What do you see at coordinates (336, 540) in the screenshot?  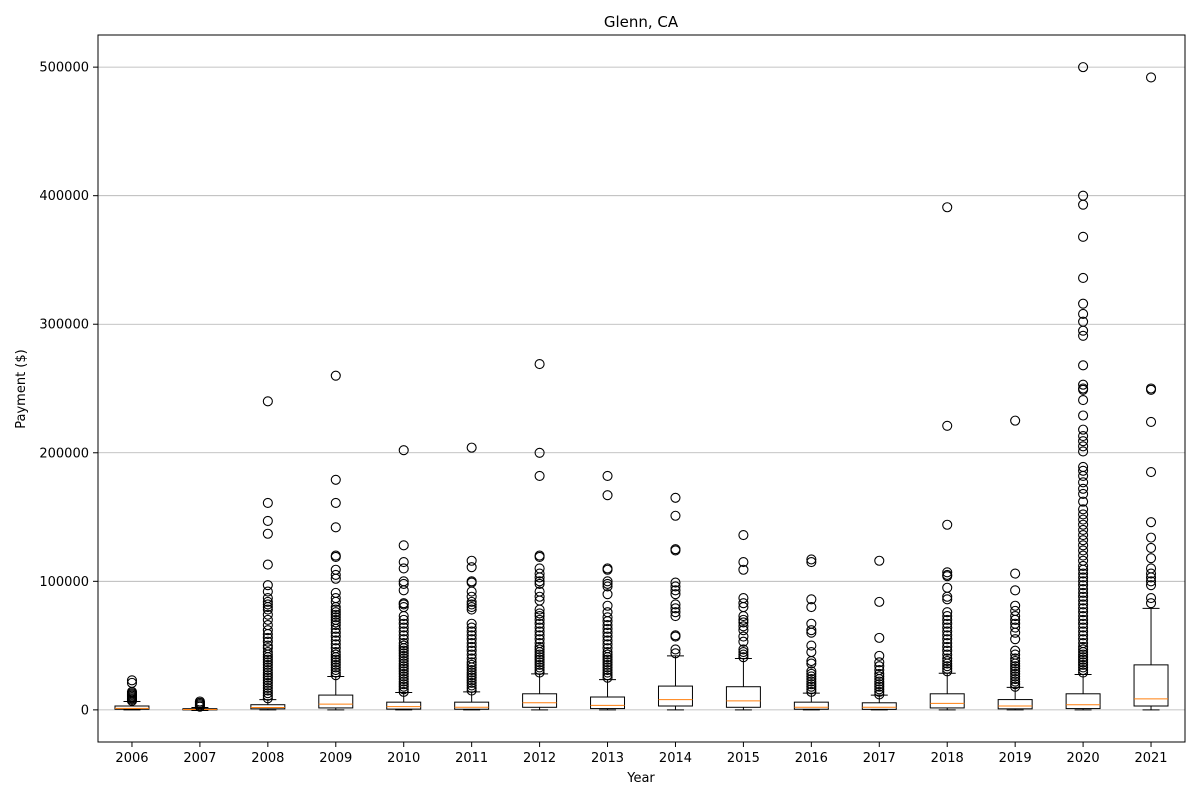 I see `box-2009` at bounding box center [336, 540].